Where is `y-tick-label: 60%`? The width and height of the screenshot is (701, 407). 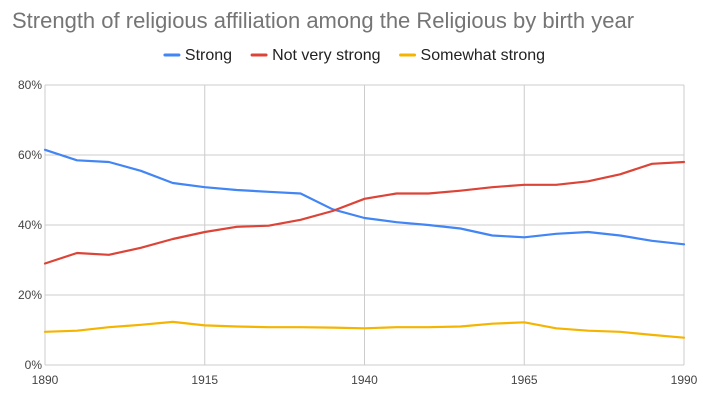
y-tick-label: 60% is located at coordinates (30, 155).